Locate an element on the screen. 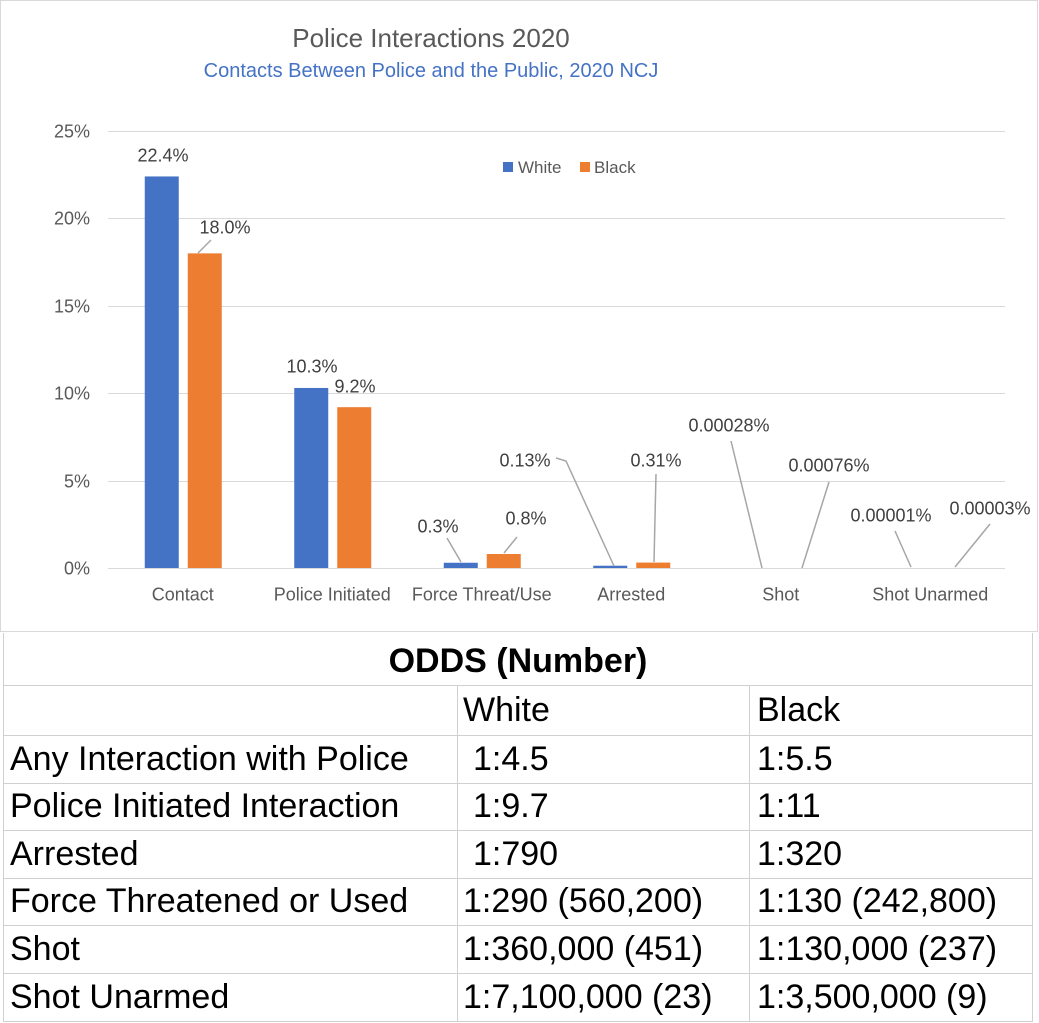  leader-line-black-contact is located at coordinates (204, 246).